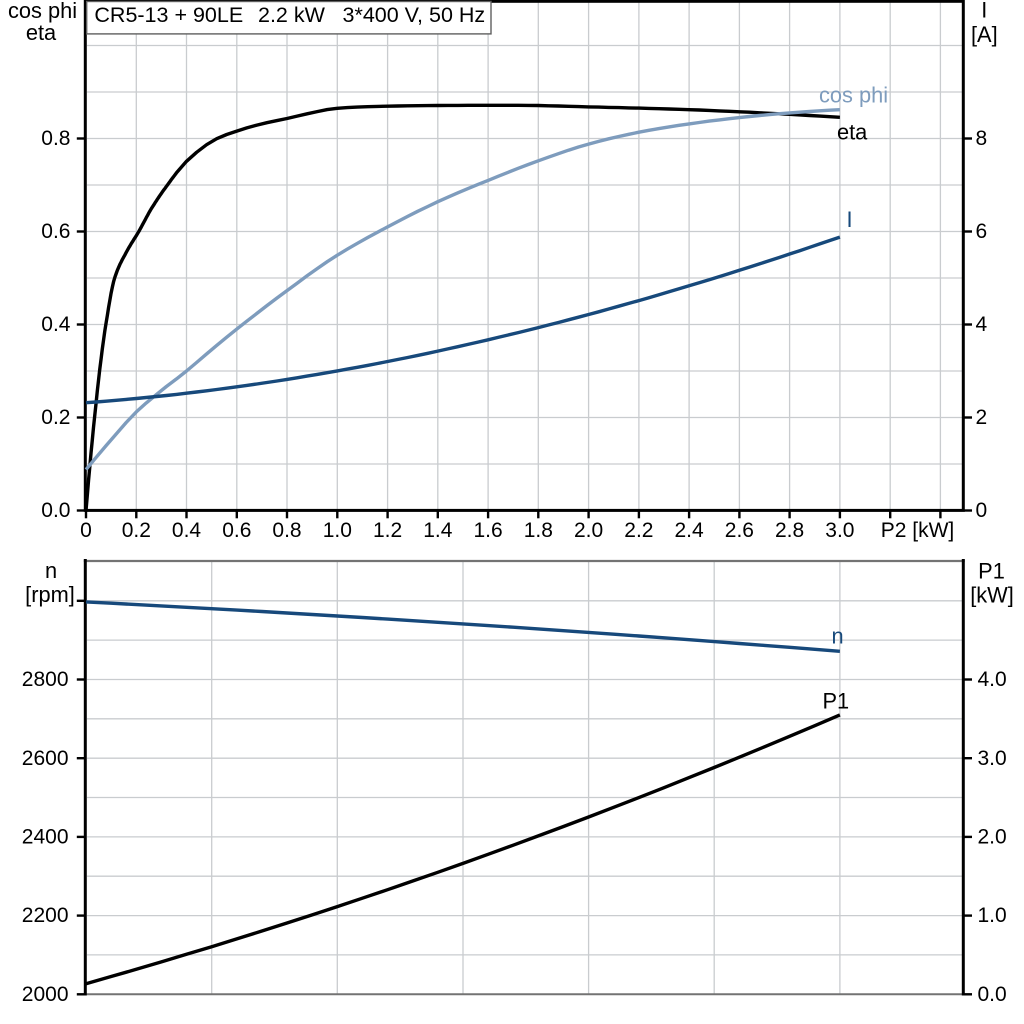  Describe the element at coordinates (638, 530) in the screenshot. I see `svg-text: 2.2` at that location.